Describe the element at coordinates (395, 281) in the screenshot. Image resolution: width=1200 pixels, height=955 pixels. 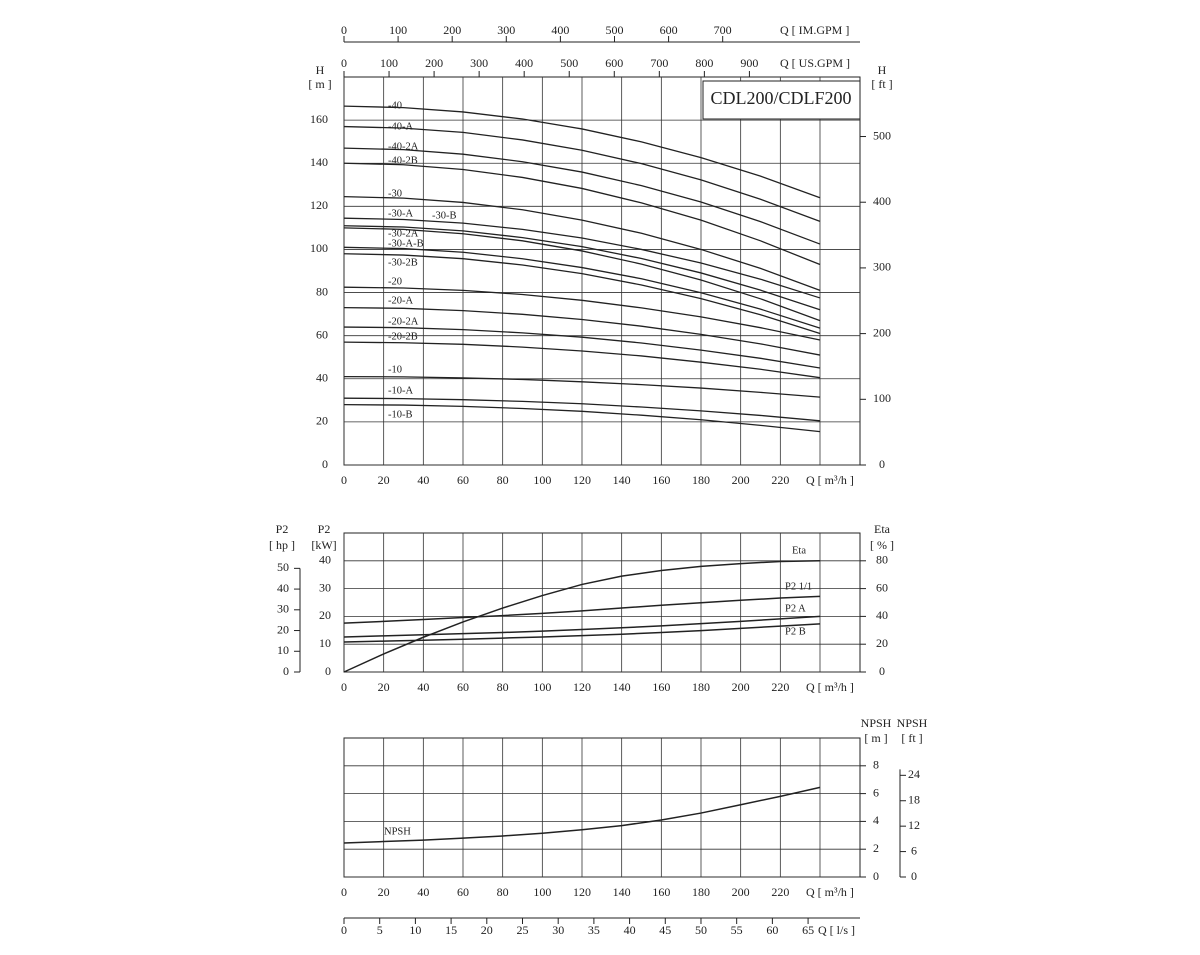
I see `curve-label: -20` at that location.